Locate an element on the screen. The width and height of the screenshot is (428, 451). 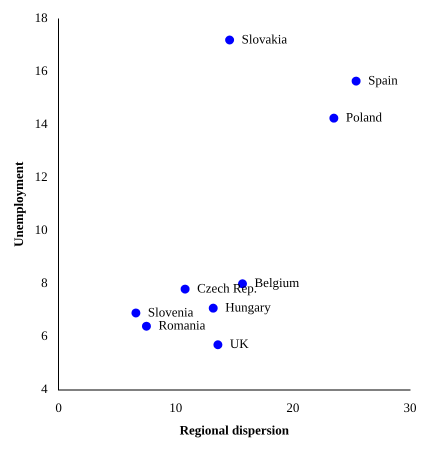
annotation: Belgium is located at coordinates (277, 282).